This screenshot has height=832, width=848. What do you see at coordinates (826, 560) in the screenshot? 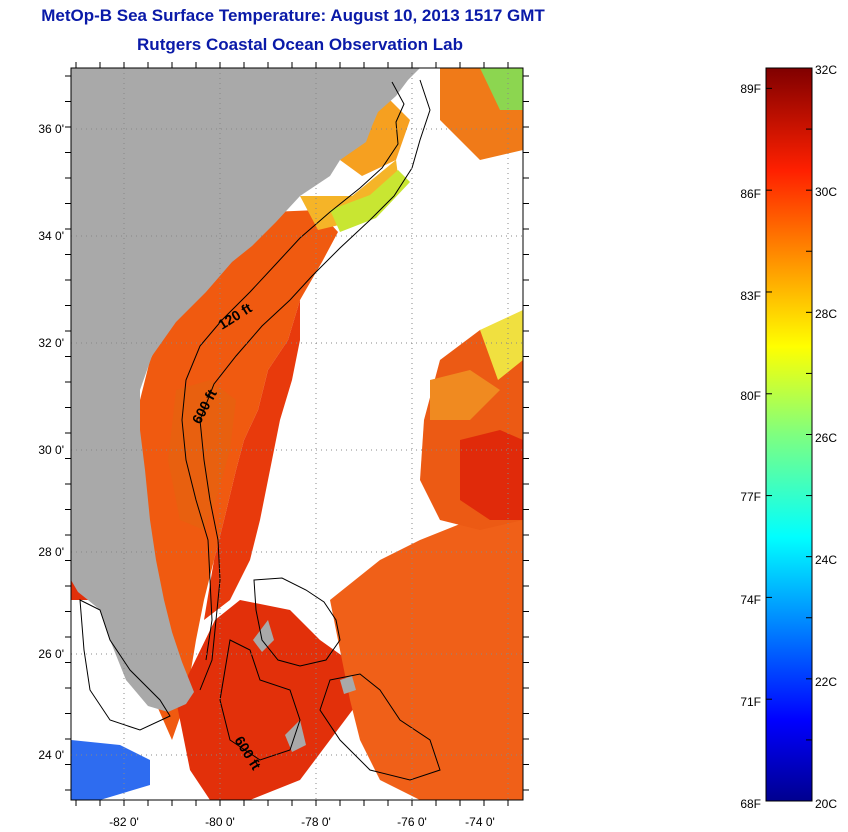
I see `c-label-24: 24C` at bounding box center [826, 560].